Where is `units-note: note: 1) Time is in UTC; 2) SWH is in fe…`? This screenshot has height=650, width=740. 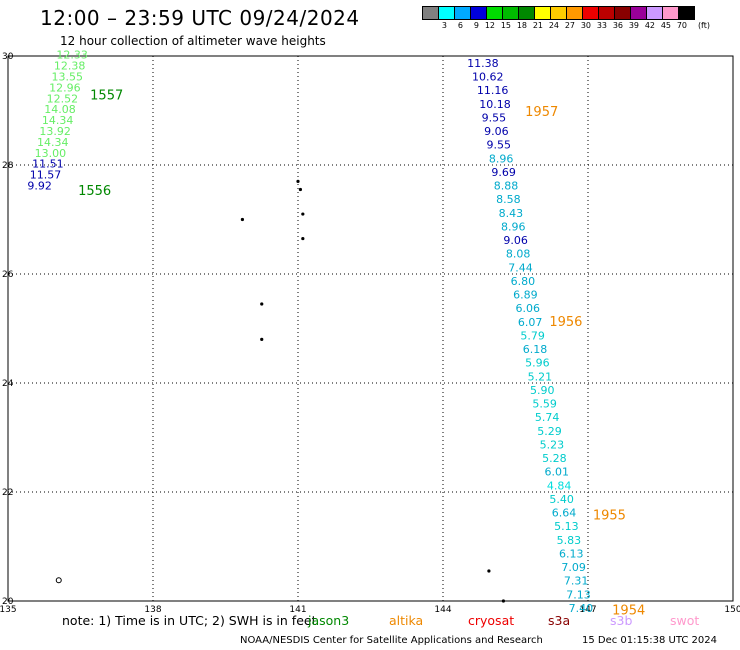
units-note: note: 1) Time is in UTC; 2) SWH is in fe… is located at coordinates (189, 620).